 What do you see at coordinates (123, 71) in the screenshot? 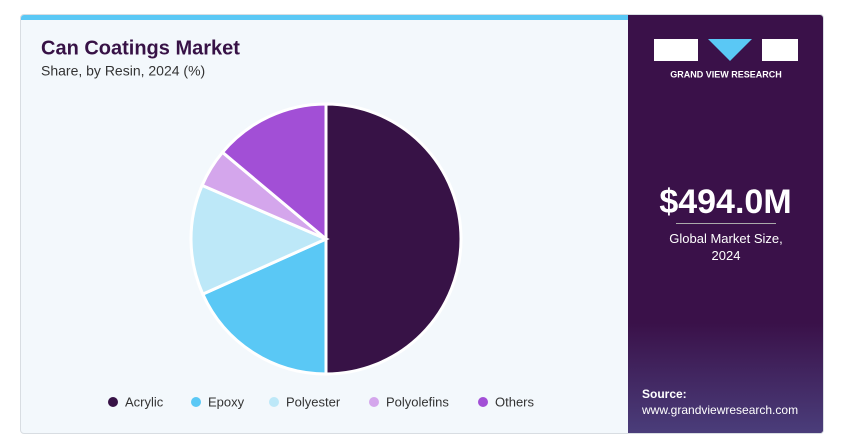
I see `chart-subtitle: Share, by Resin, 2024 (%)` at bounding box center [123, 71].